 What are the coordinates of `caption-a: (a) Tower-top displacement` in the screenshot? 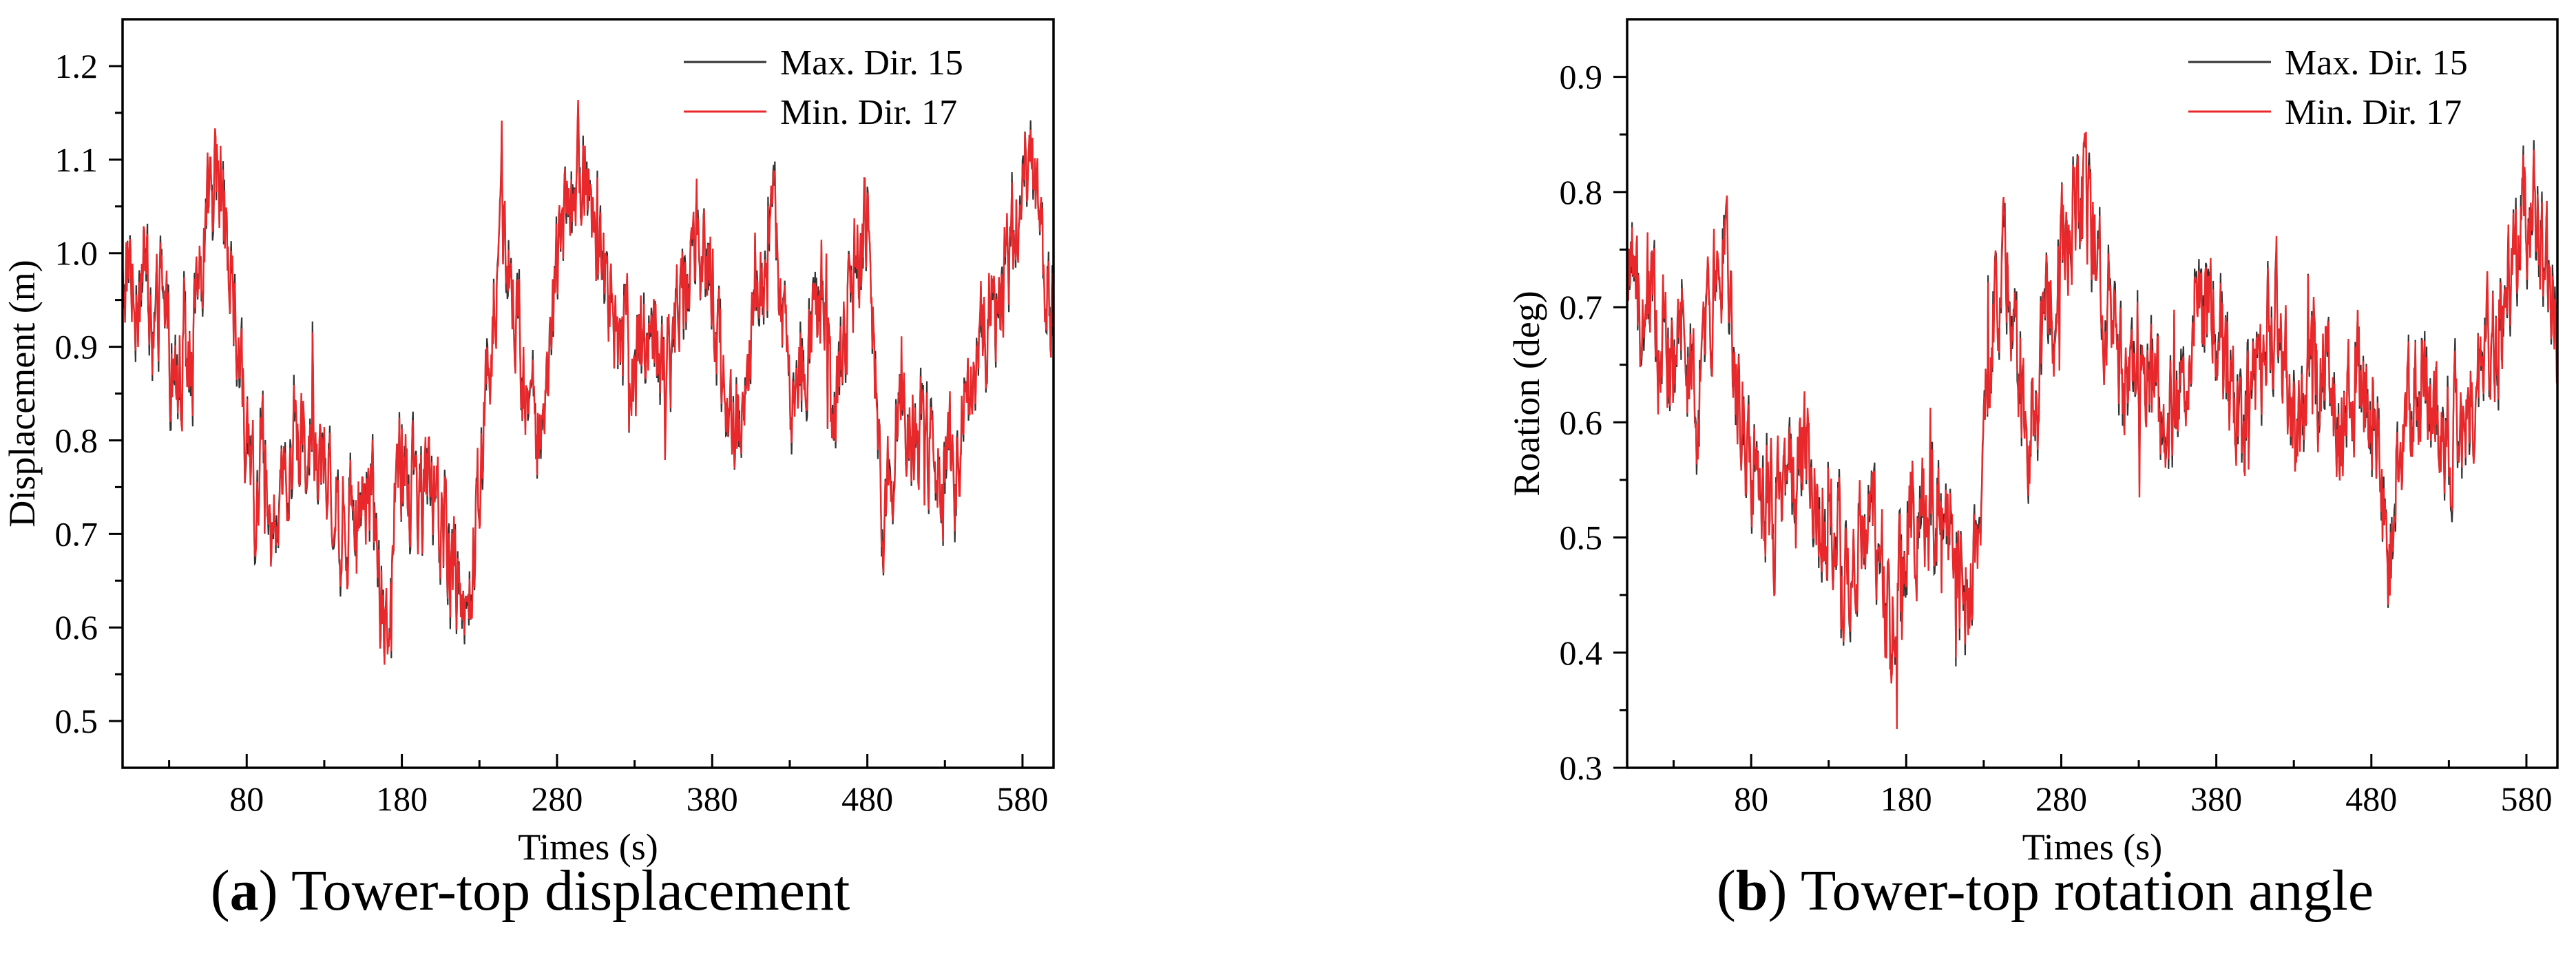 It's located at (530, 891).